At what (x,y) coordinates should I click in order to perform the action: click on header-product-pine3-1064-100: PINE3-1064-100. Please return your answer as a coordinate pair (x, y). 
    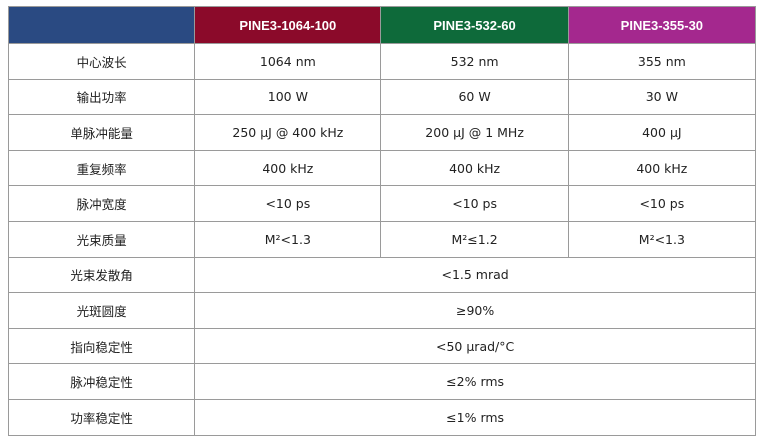
    Looking at the image, I should click on (288, 25).